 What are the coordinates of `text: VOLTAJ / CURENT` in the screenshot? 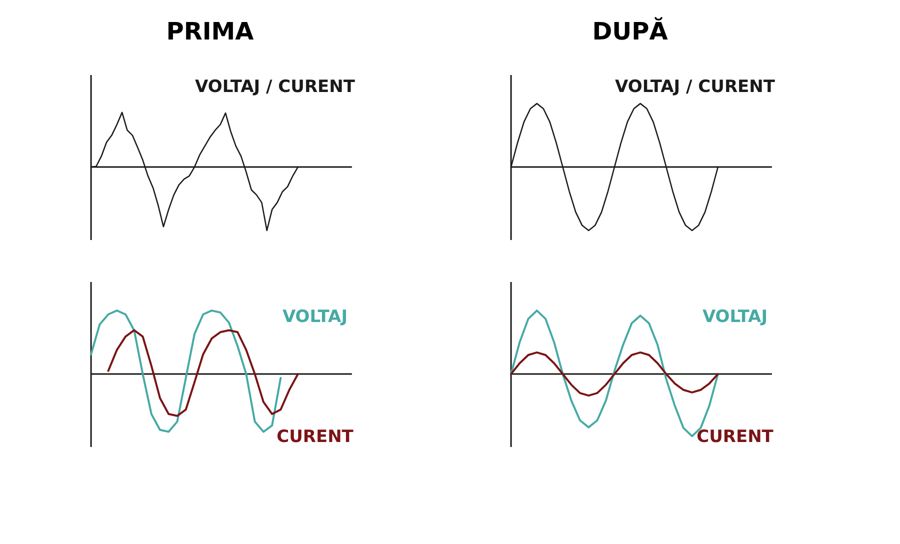 It's located at (275, 87).